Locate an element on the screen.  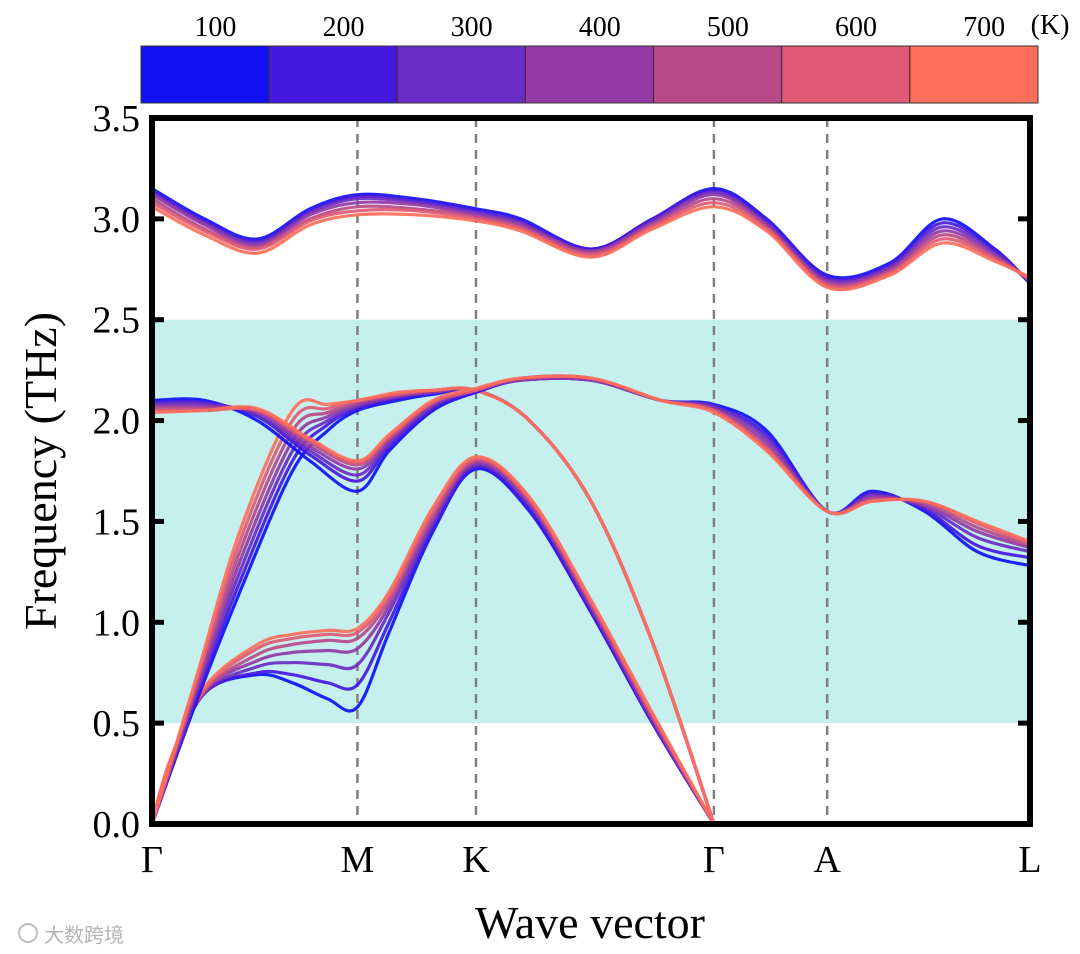
y-tick-label-0.0: 0.0 is located at coordinates (117, 825).